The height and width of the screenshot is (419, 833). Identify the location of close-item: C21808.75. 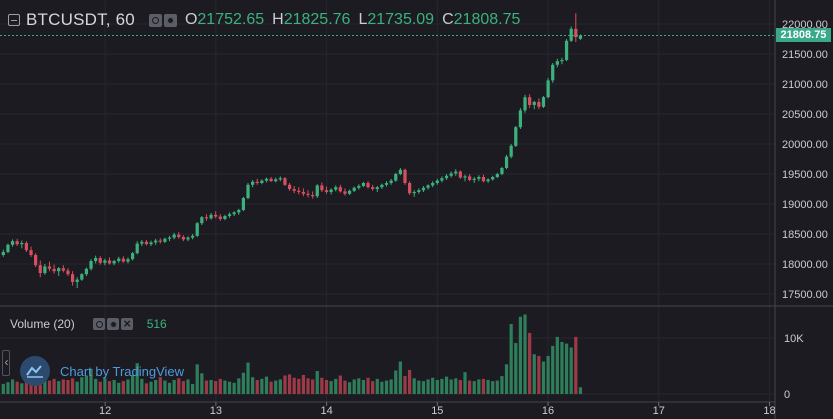
(481, 19).